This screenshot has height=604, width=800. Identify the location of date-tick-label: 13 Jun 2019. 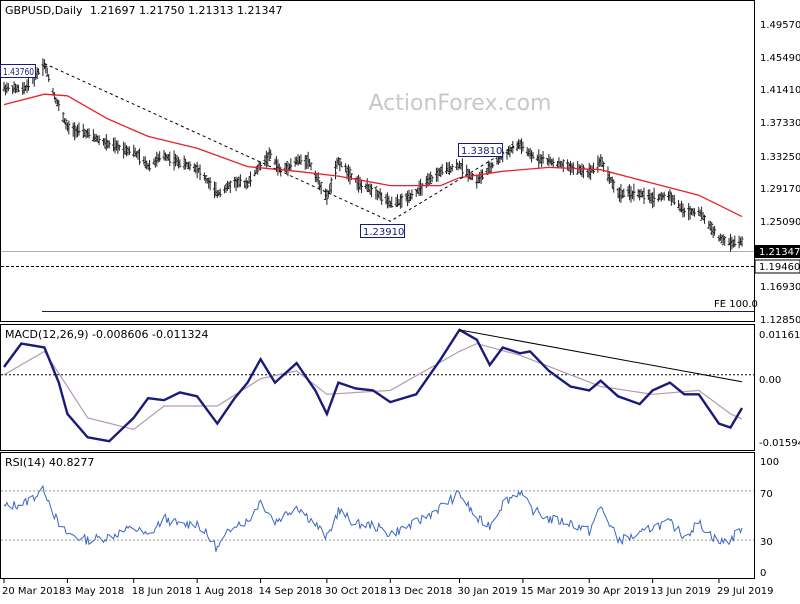
(681, 591).